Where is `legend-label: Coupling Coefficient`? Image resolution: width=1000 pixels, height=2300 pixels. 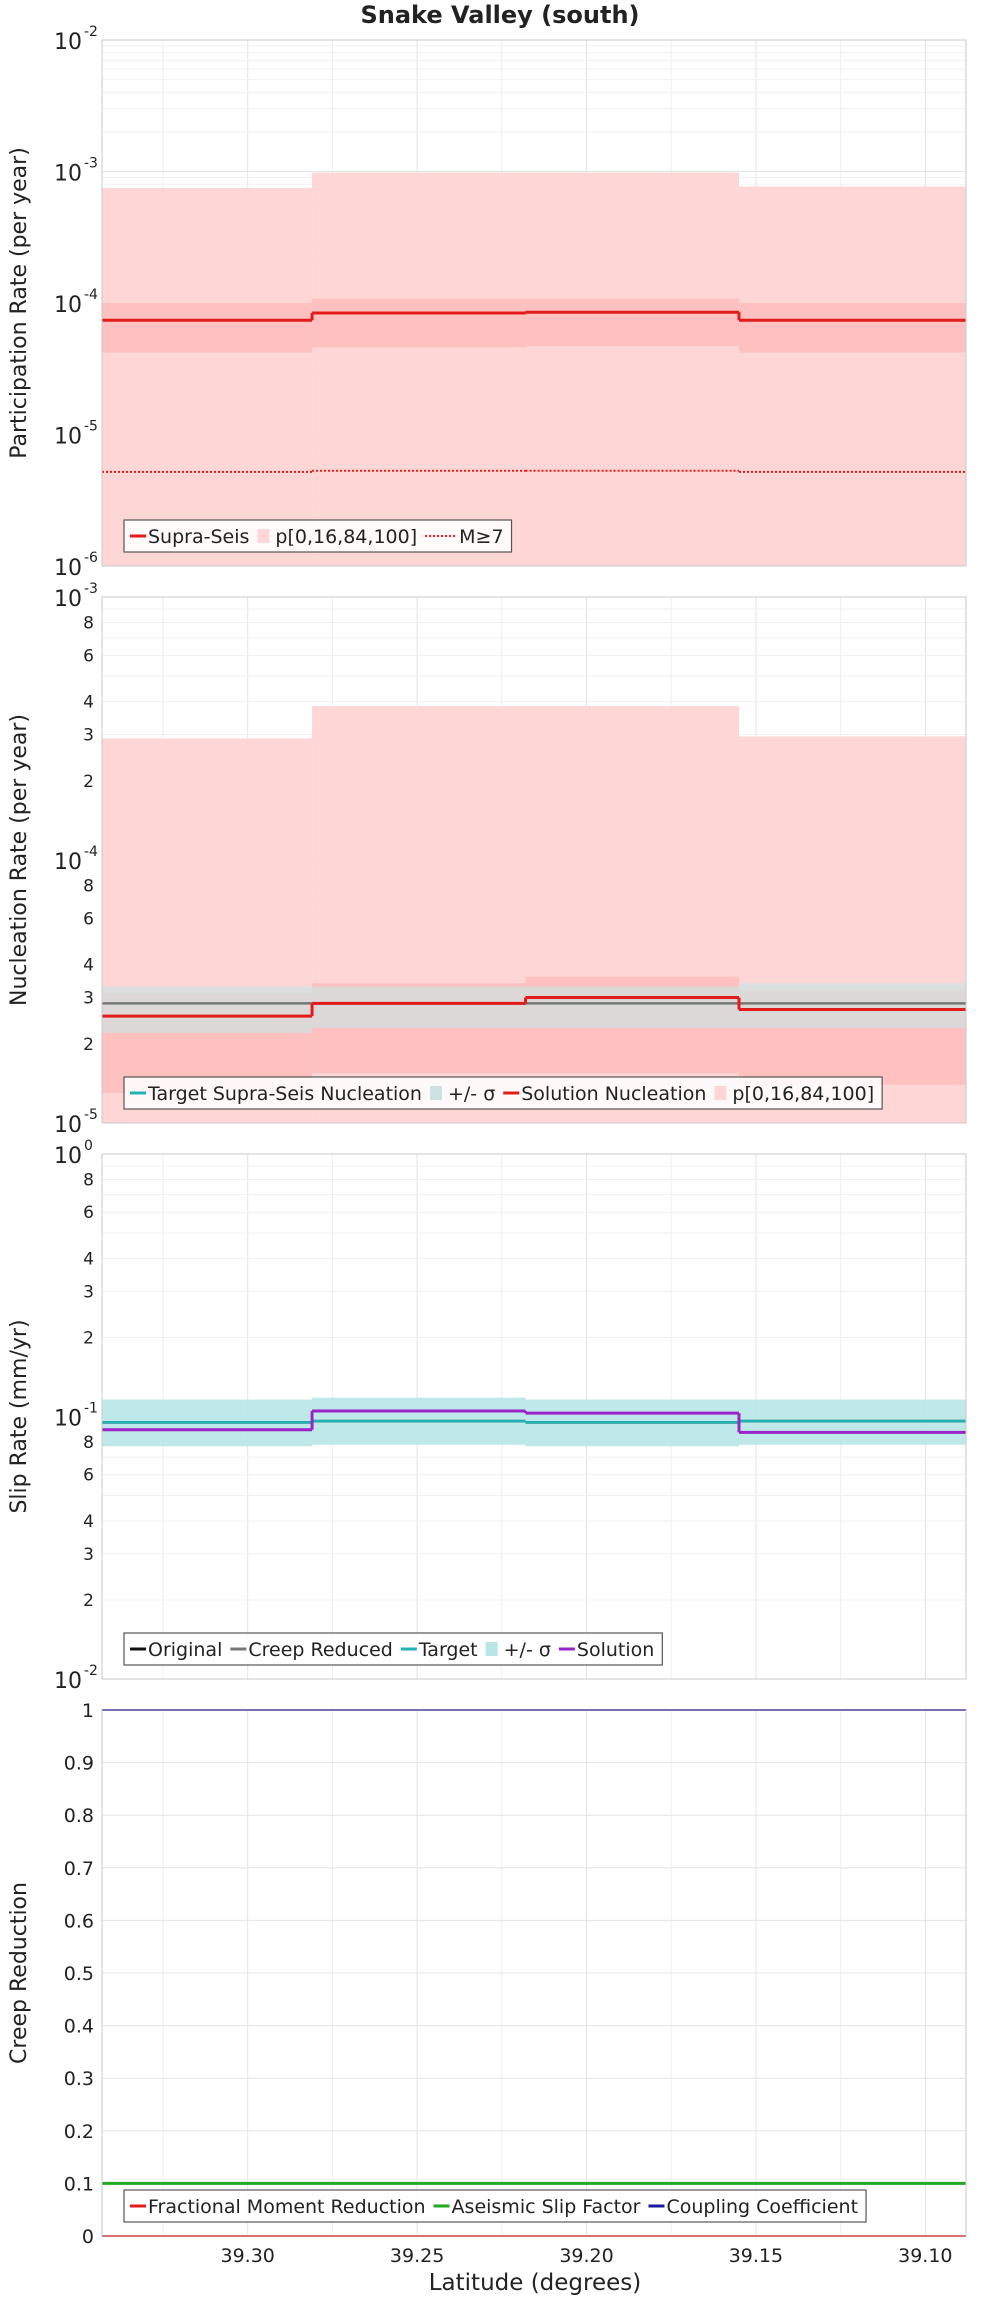
legend-label: Coupling Coefficient is located at coordinates (762, 2207).